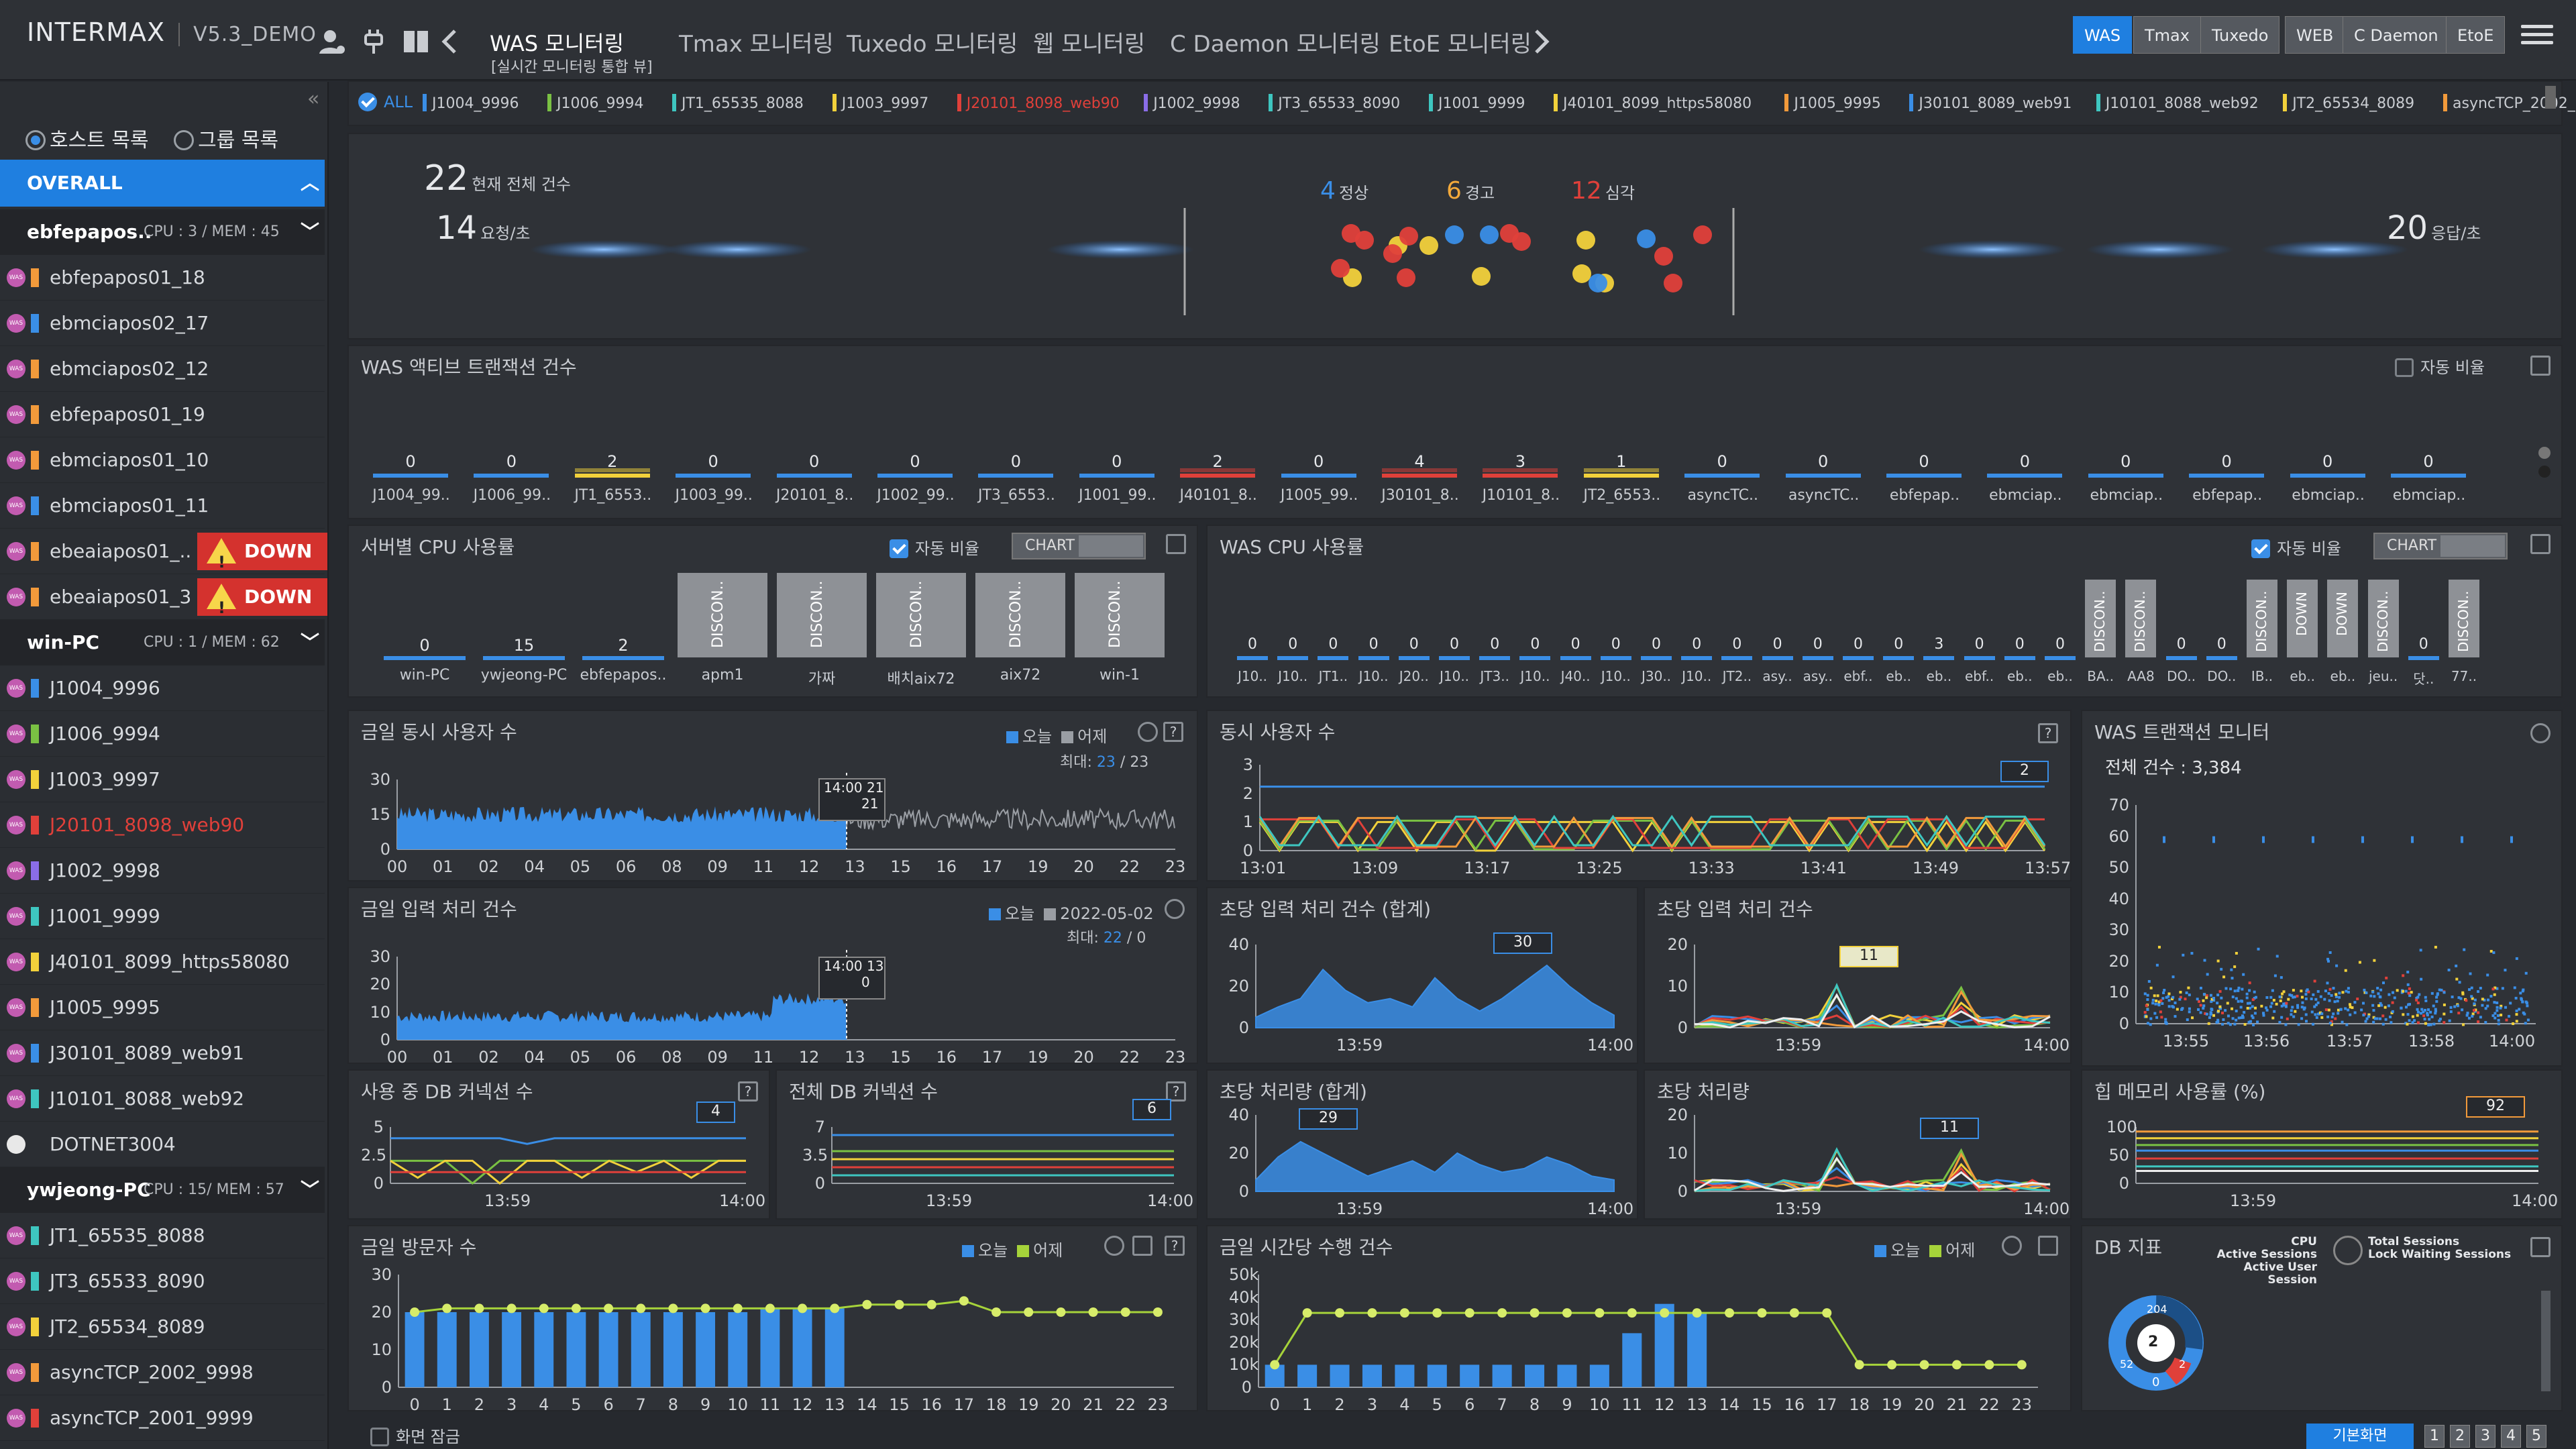 The height and width of the screenshot is (1449, 2576). Describe the element at coordinates (2460, 1436) in the screenshot. I see `page-button: 2` at that location.